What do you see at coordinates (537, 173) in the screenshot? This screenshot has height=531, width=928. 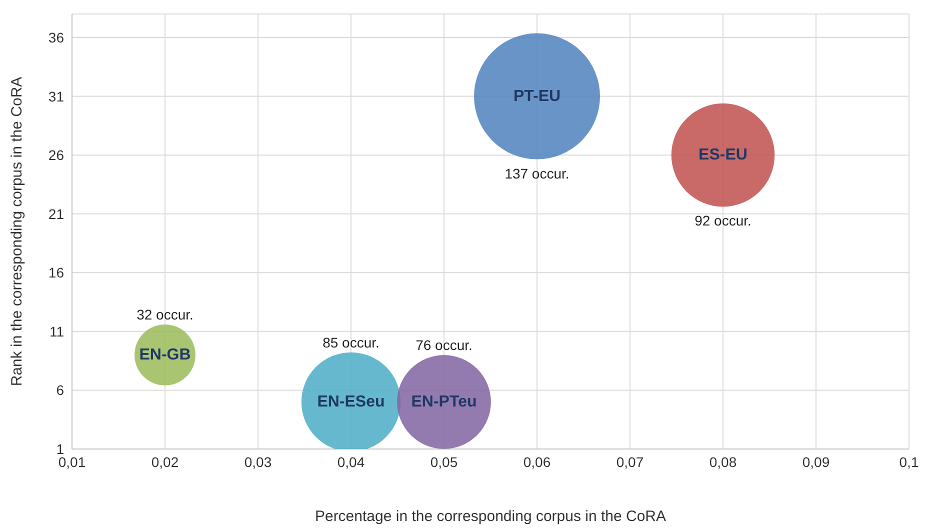 I see `annotation: 137 occur.` at bounding box center [537, 173].